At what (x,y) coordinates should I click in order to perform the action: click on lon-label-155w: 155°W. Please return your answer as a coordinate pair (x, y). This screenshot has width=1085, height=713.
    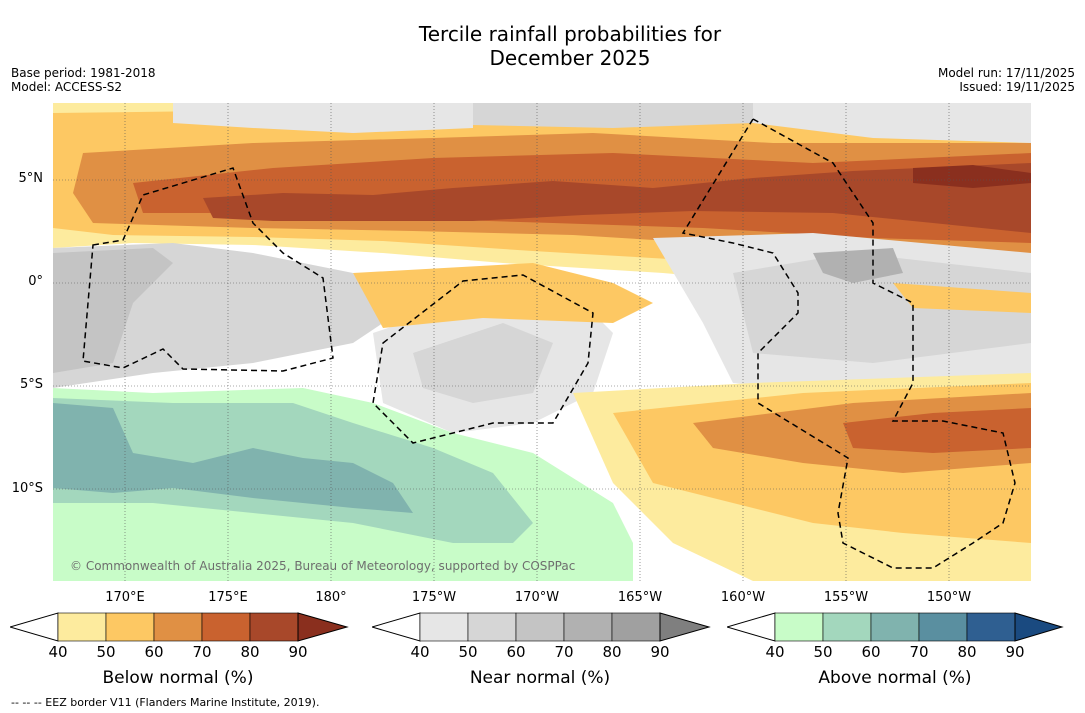
    Looking at the image, I should click on (846, 597).